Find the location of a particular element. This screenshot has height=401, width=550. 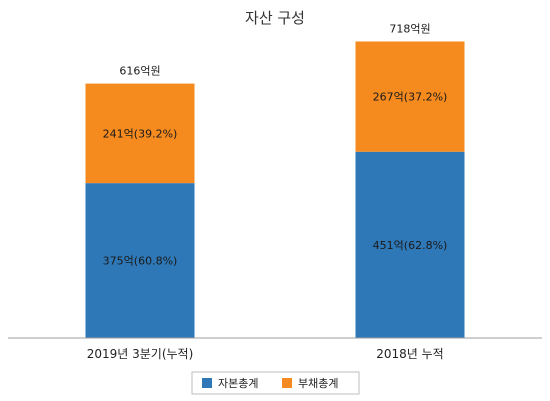

x-tick-label: 2018년 누적 is located at coordinates (409, 354).